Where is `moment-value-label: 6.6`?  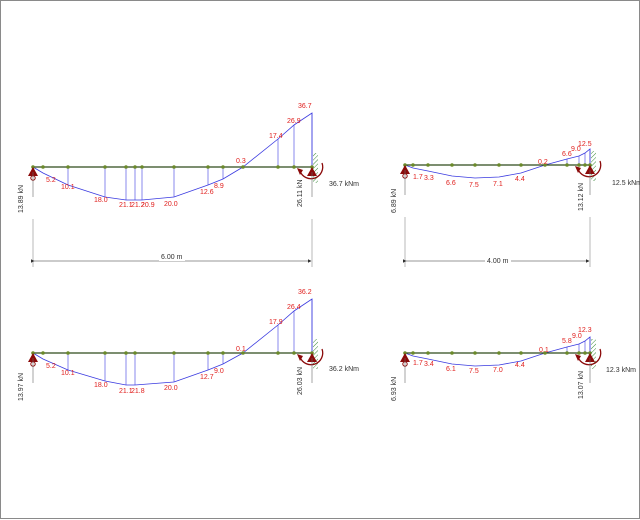
moment-value-label: 6.6 is located at coordinates (451, 183).